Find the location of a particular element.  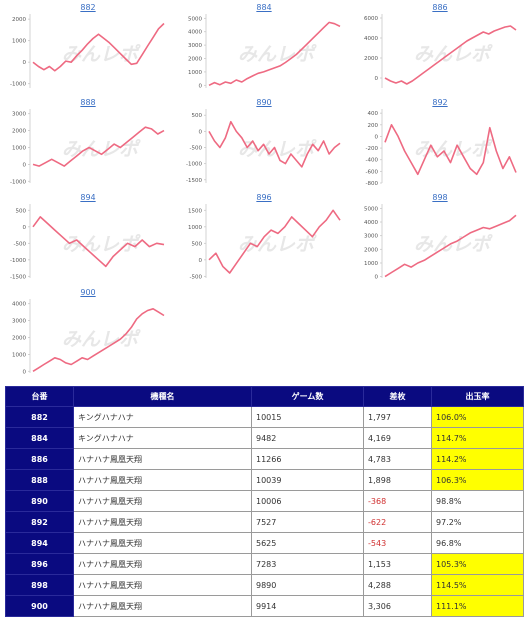

machine-number-cell: 900 is located at coordinates (39, 606).